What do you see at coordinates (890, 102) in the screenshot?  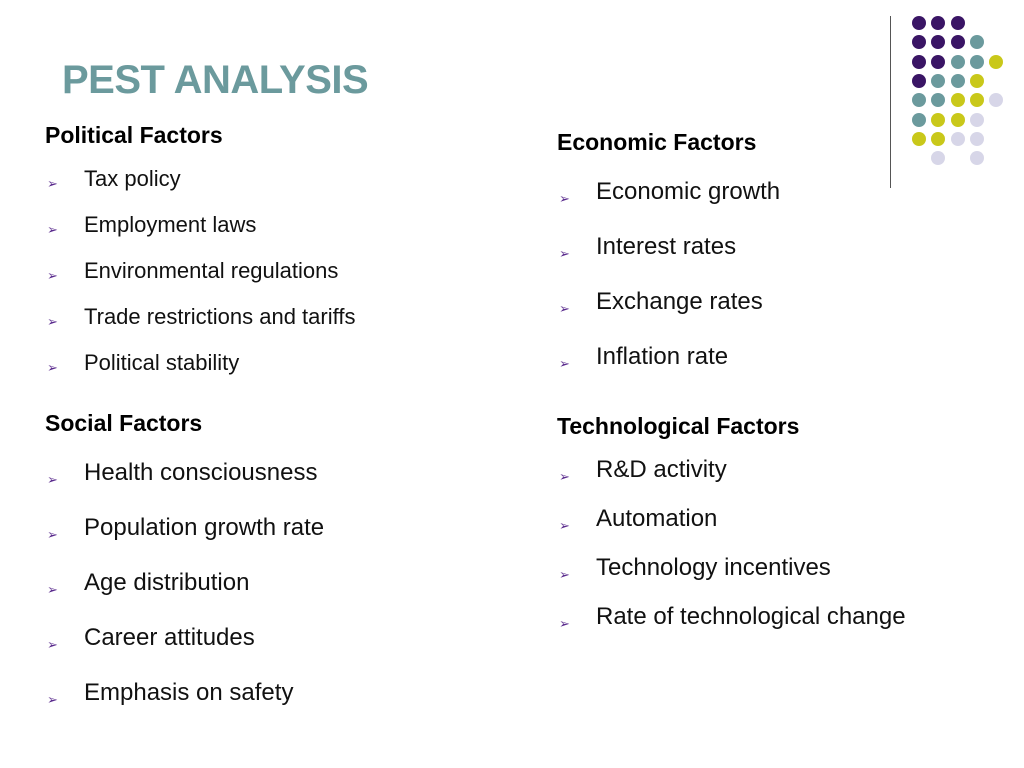 I see `decorative-divider-line` at bounding box center [890, 102].